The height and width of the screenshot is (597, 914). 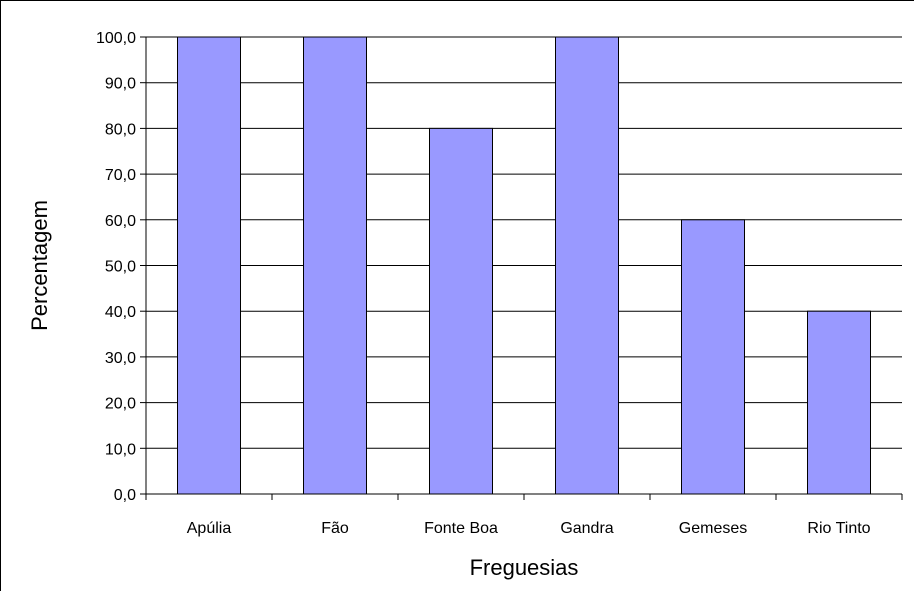 I want to click on x-tick-label: Fão, so click(x=335, y=528).